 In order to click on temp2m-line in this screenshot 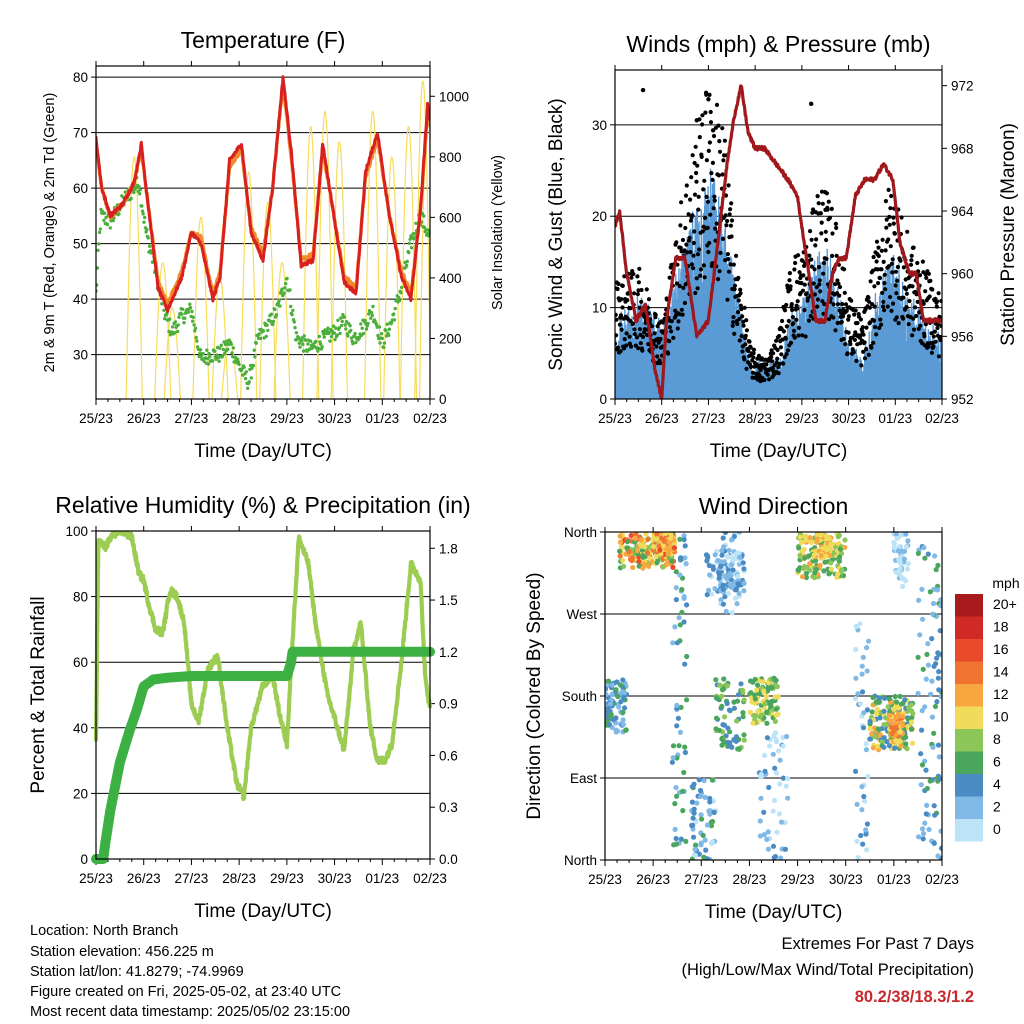, I will do `click(263, 194)`.